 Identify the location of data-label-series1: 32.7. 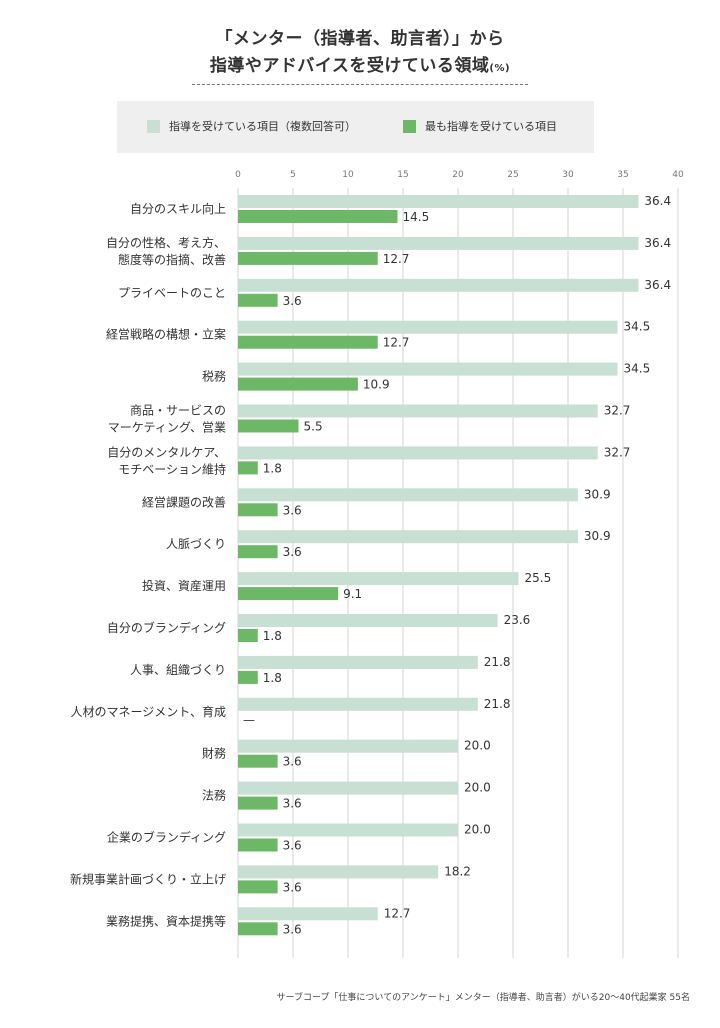
(617, 411).